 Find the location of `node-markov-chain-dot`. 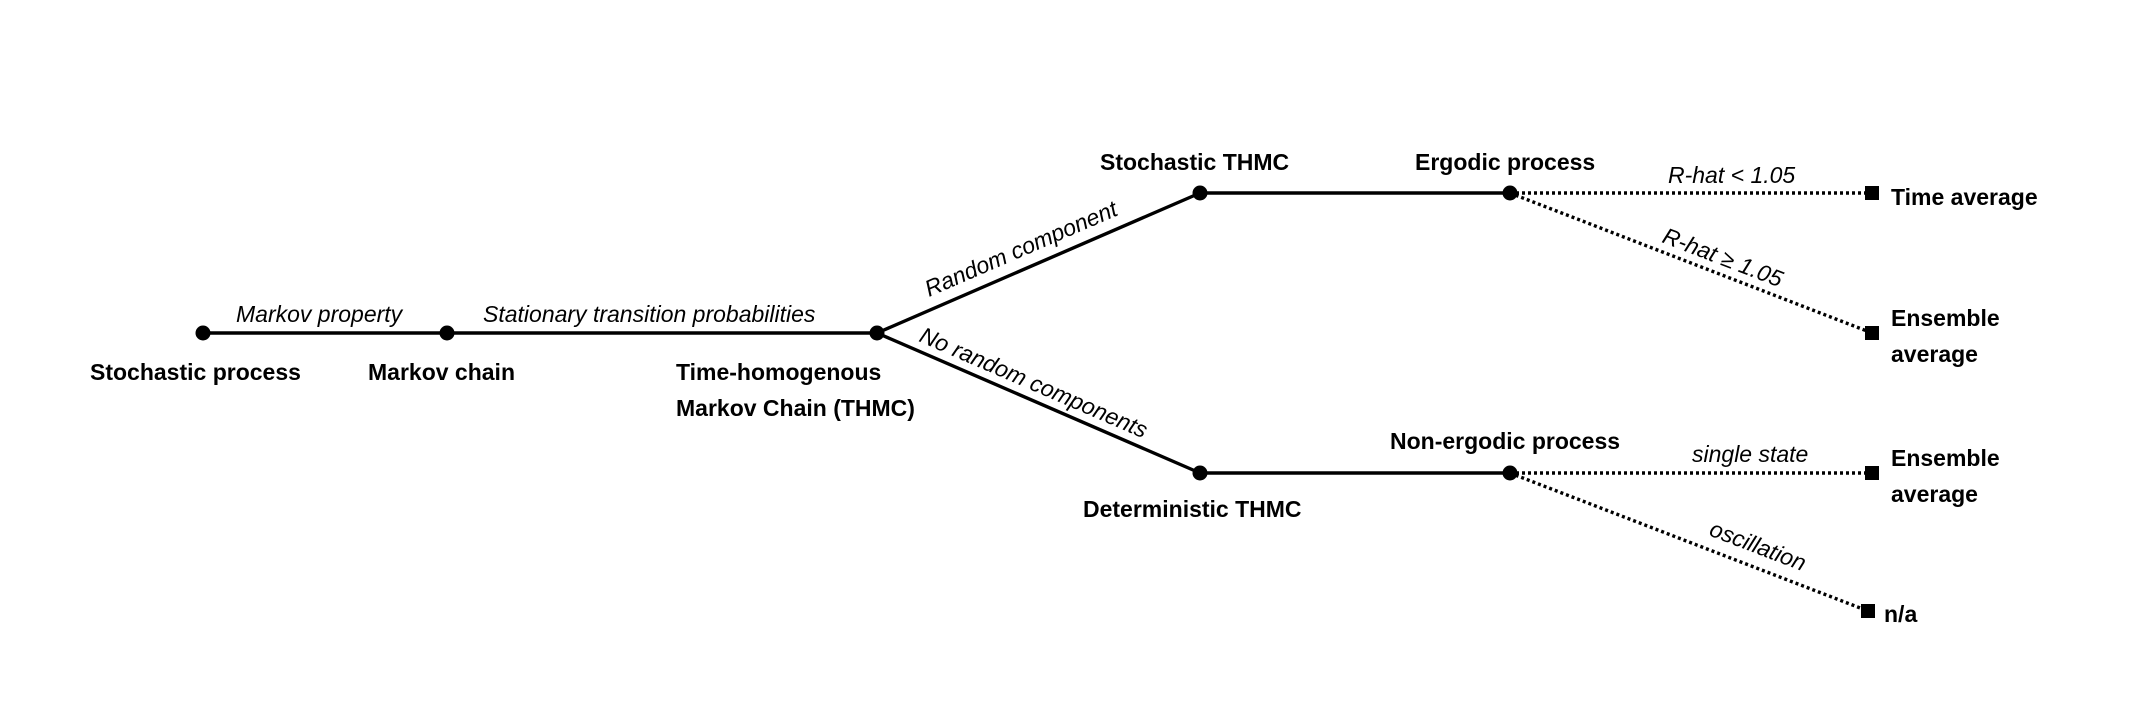

node-markov-chain-dot is located at coordinates (447, 333).